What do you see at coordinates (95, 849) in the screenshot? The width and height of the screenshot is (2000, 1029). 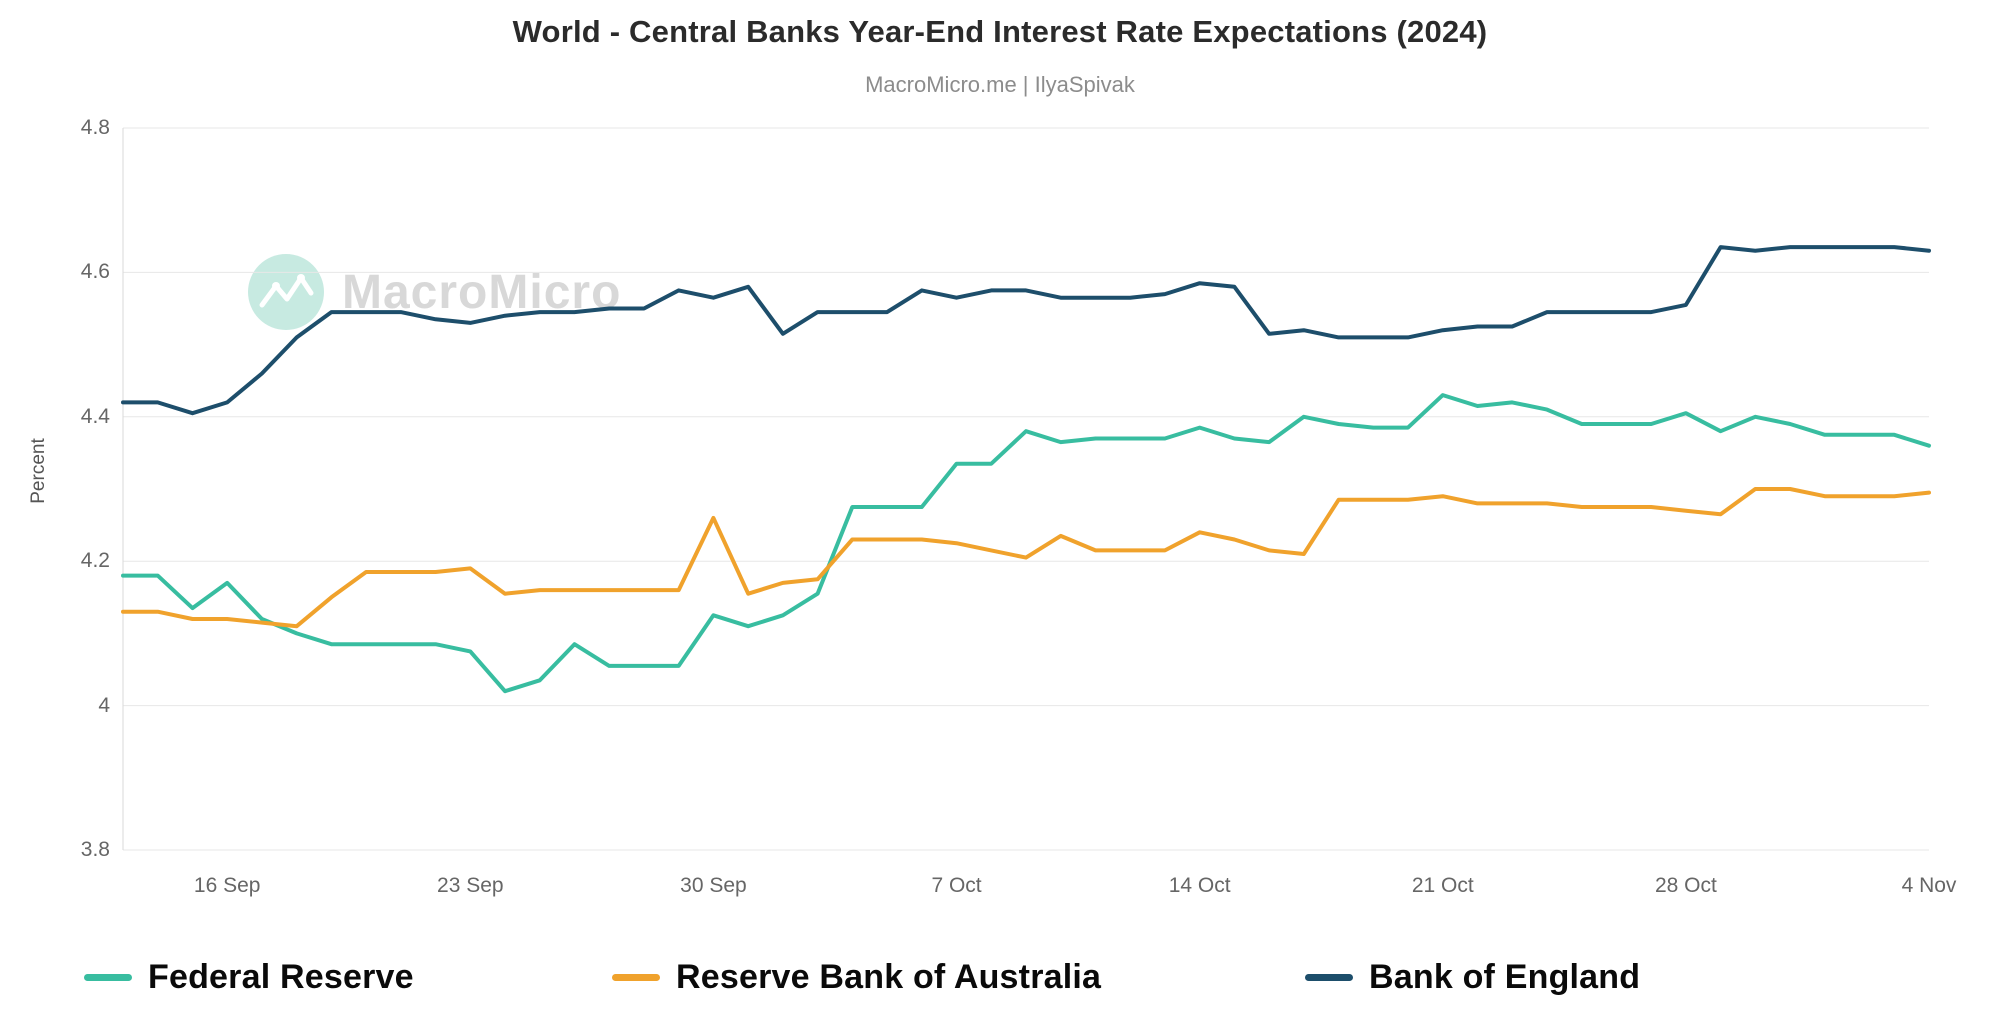 I see `y-tick-label: 3.8` at bounding box center [95, 849].